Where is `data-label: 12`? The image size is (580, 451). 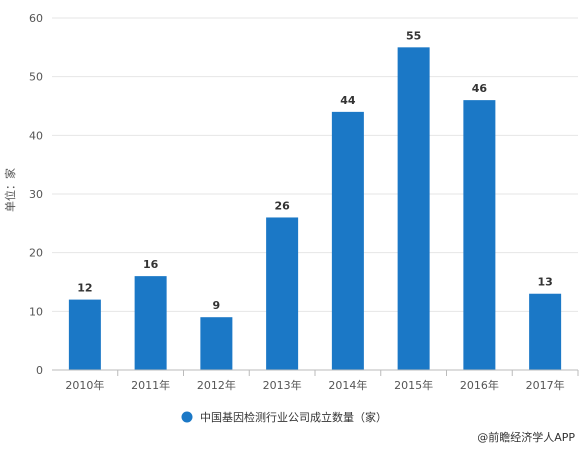
data-label: 12 is located at coordinates (84, 288).